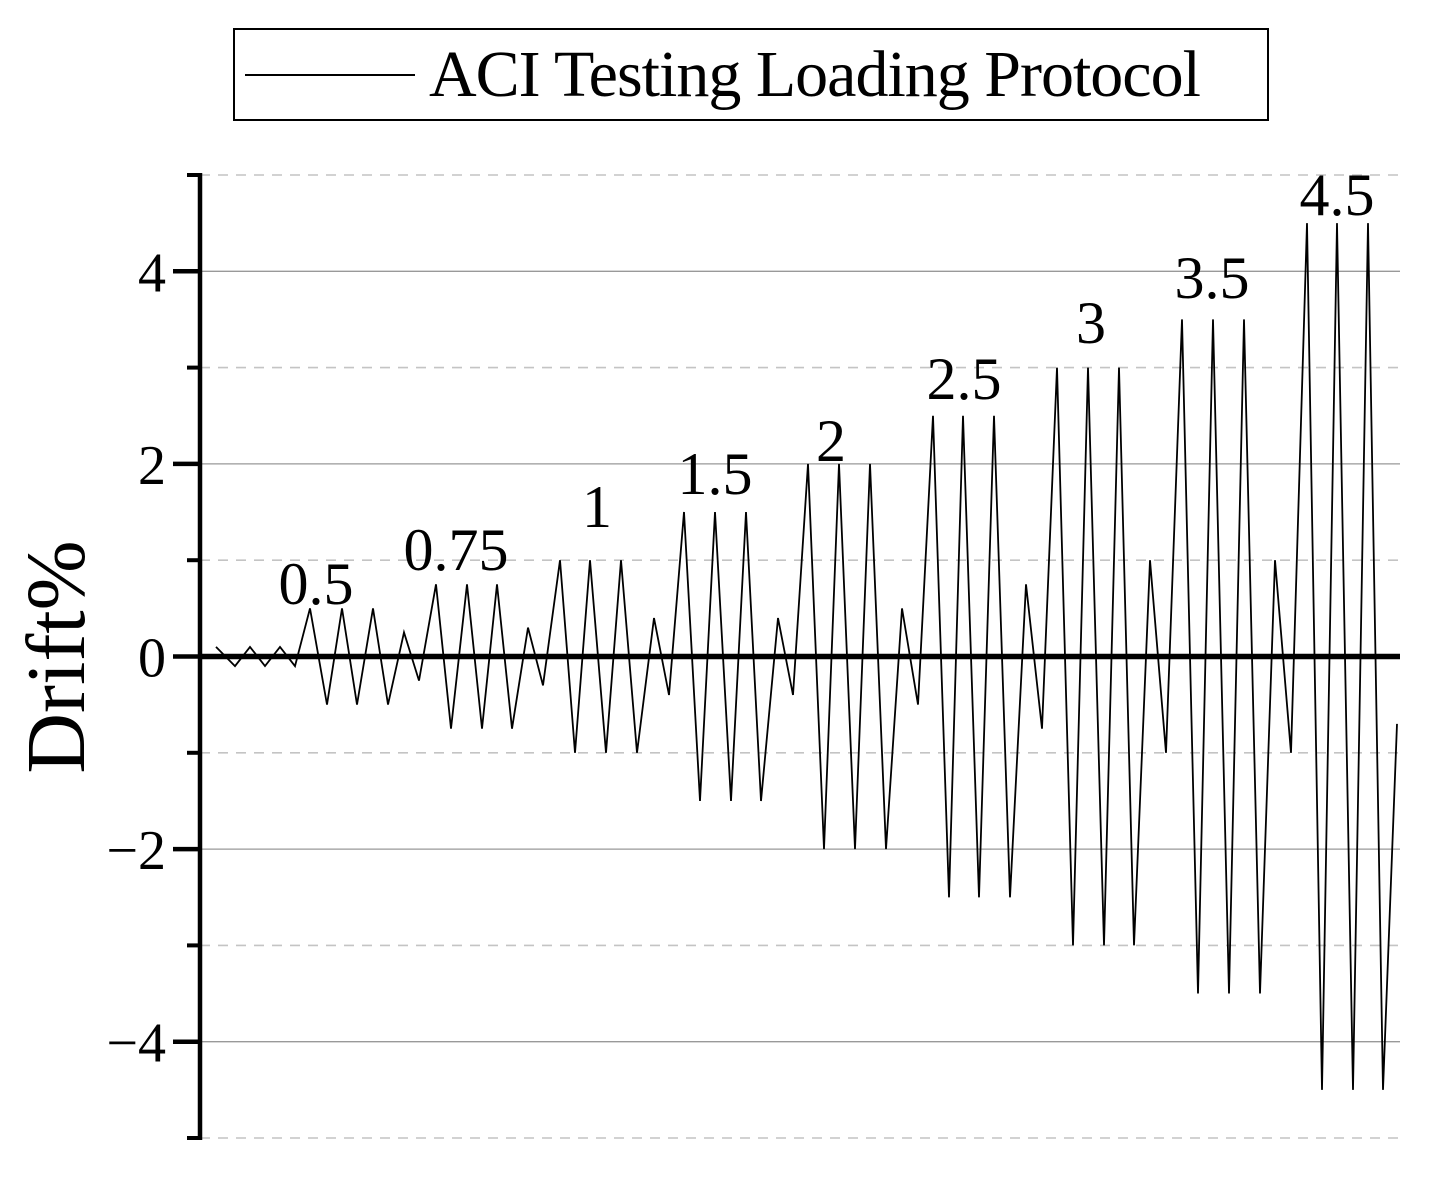 Image resolution: width=1438 pixels, height=1183 pixels. Describe the element at coordinates (136, 1044) in the screenshot. I see `y-tick-label: −4` at that location.